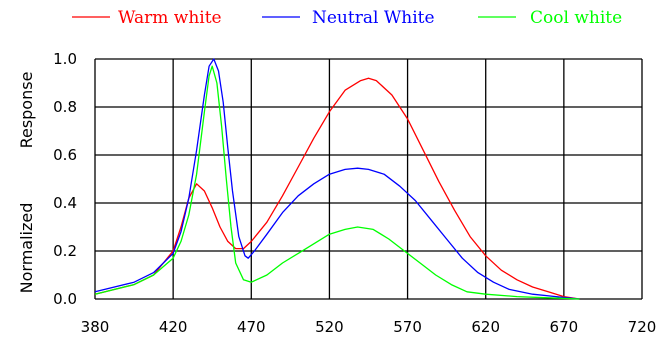 This screenshot has width=657, height=339. I want to click on y-tick-label: 0.8, so click(65, 107).